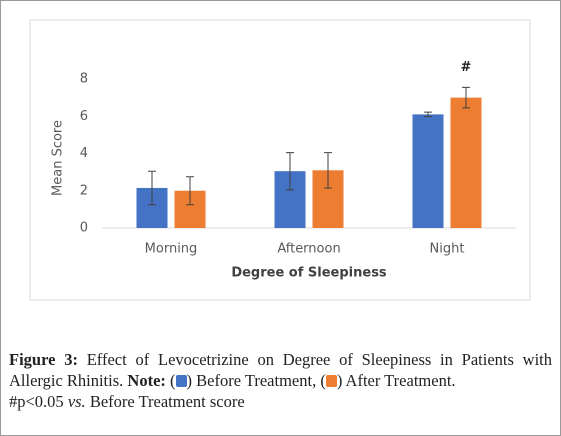 The height and width of the screenshot is (436, 561). I want to click on x-axis-label: Degree of Sleepiness, so click(309, 273).